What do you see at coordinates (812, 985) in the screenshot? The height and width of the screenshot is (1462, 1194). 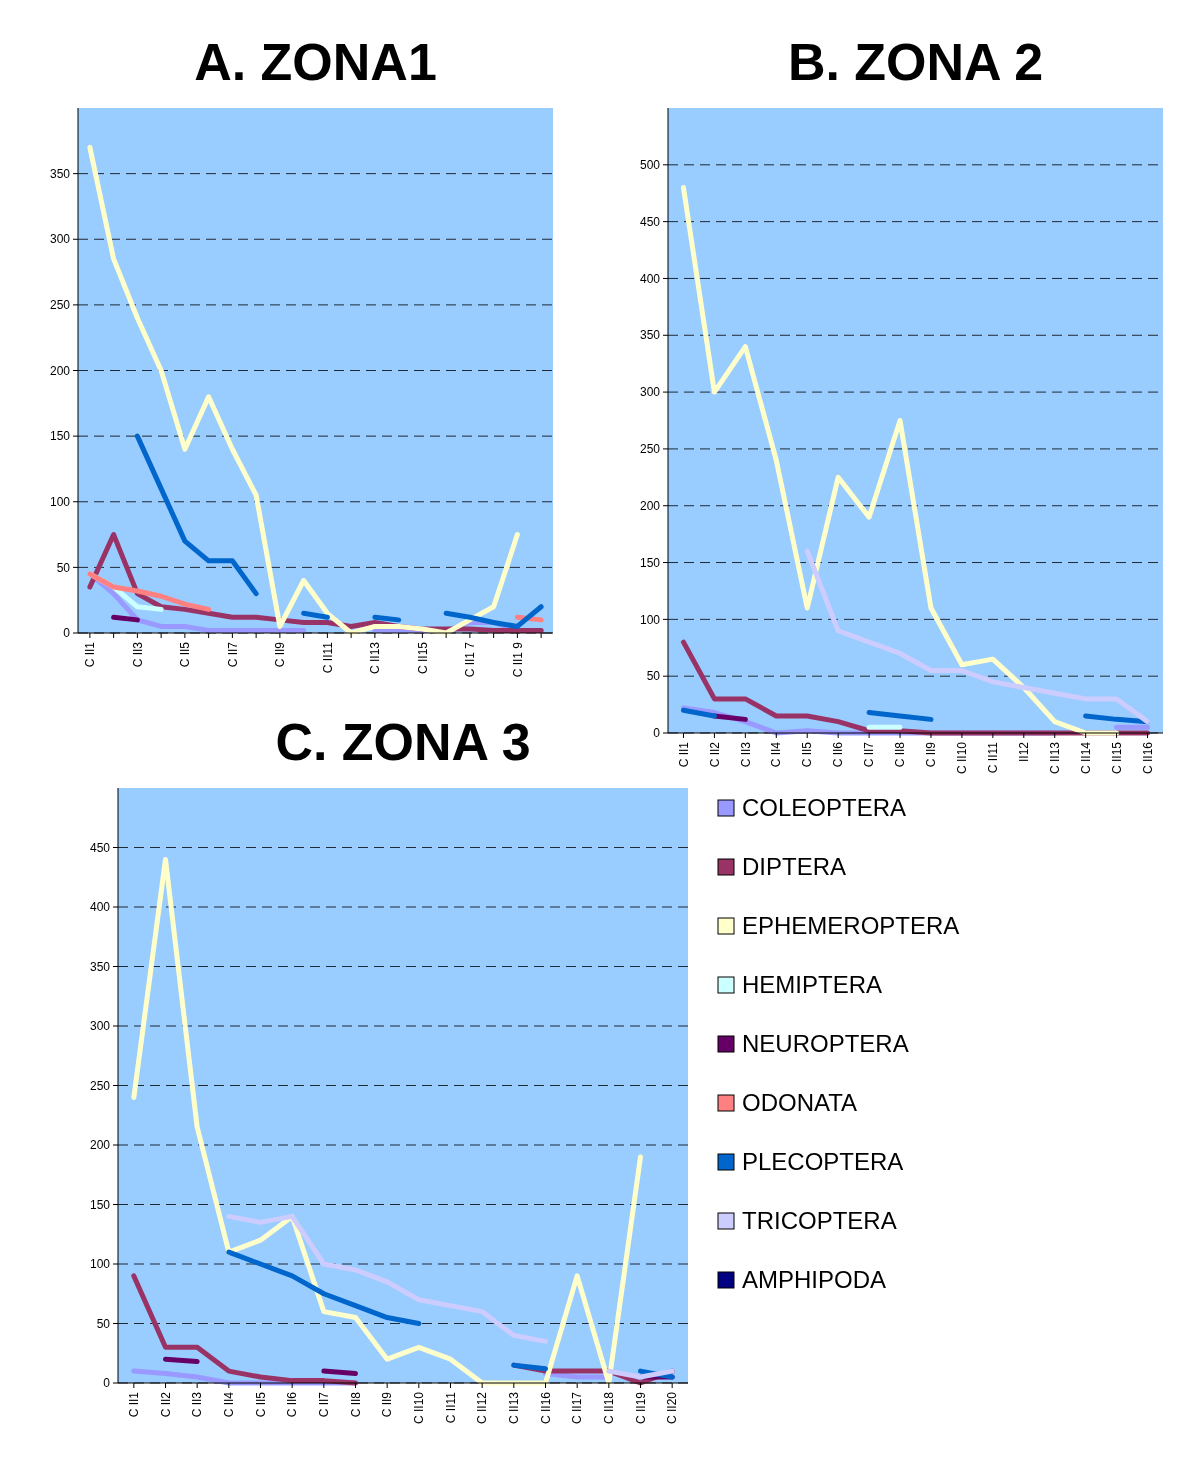 I see `legend-label: HEMIPTERA` at bounding box center [812, 985].